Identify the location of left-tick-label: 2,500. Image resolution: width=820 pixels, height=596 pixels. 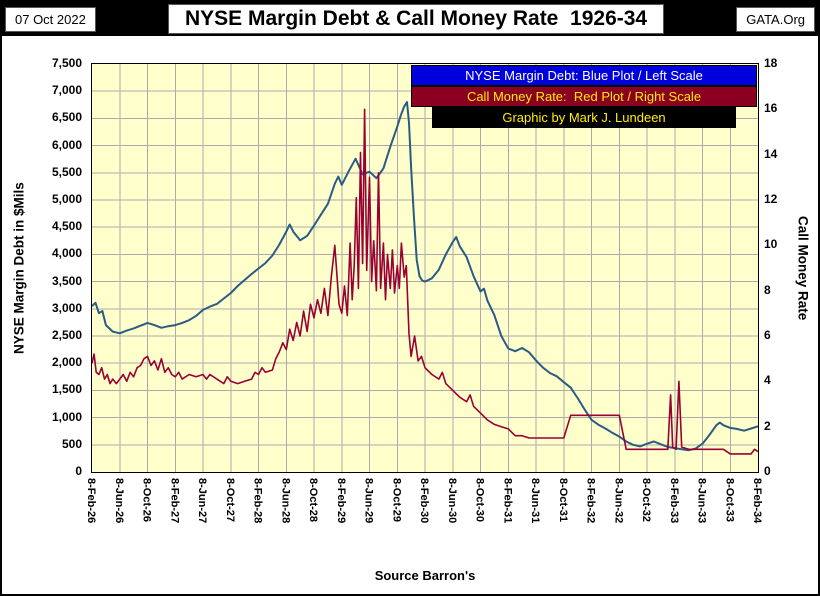
(66, 335).